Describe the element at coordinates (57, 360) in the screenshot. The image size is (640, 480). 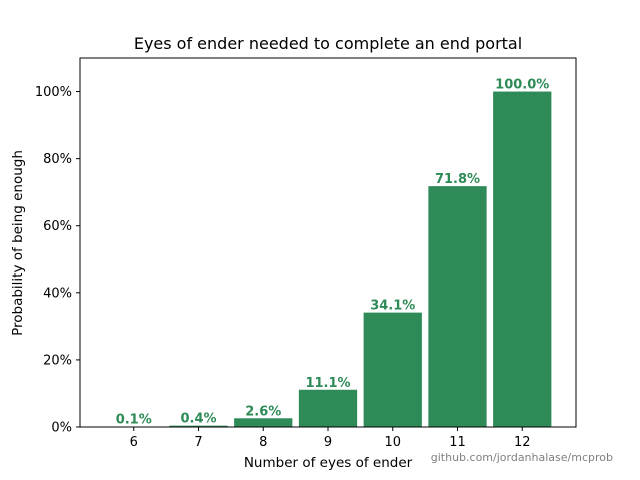
I see `y-tick-label-20: 20%` at that location.